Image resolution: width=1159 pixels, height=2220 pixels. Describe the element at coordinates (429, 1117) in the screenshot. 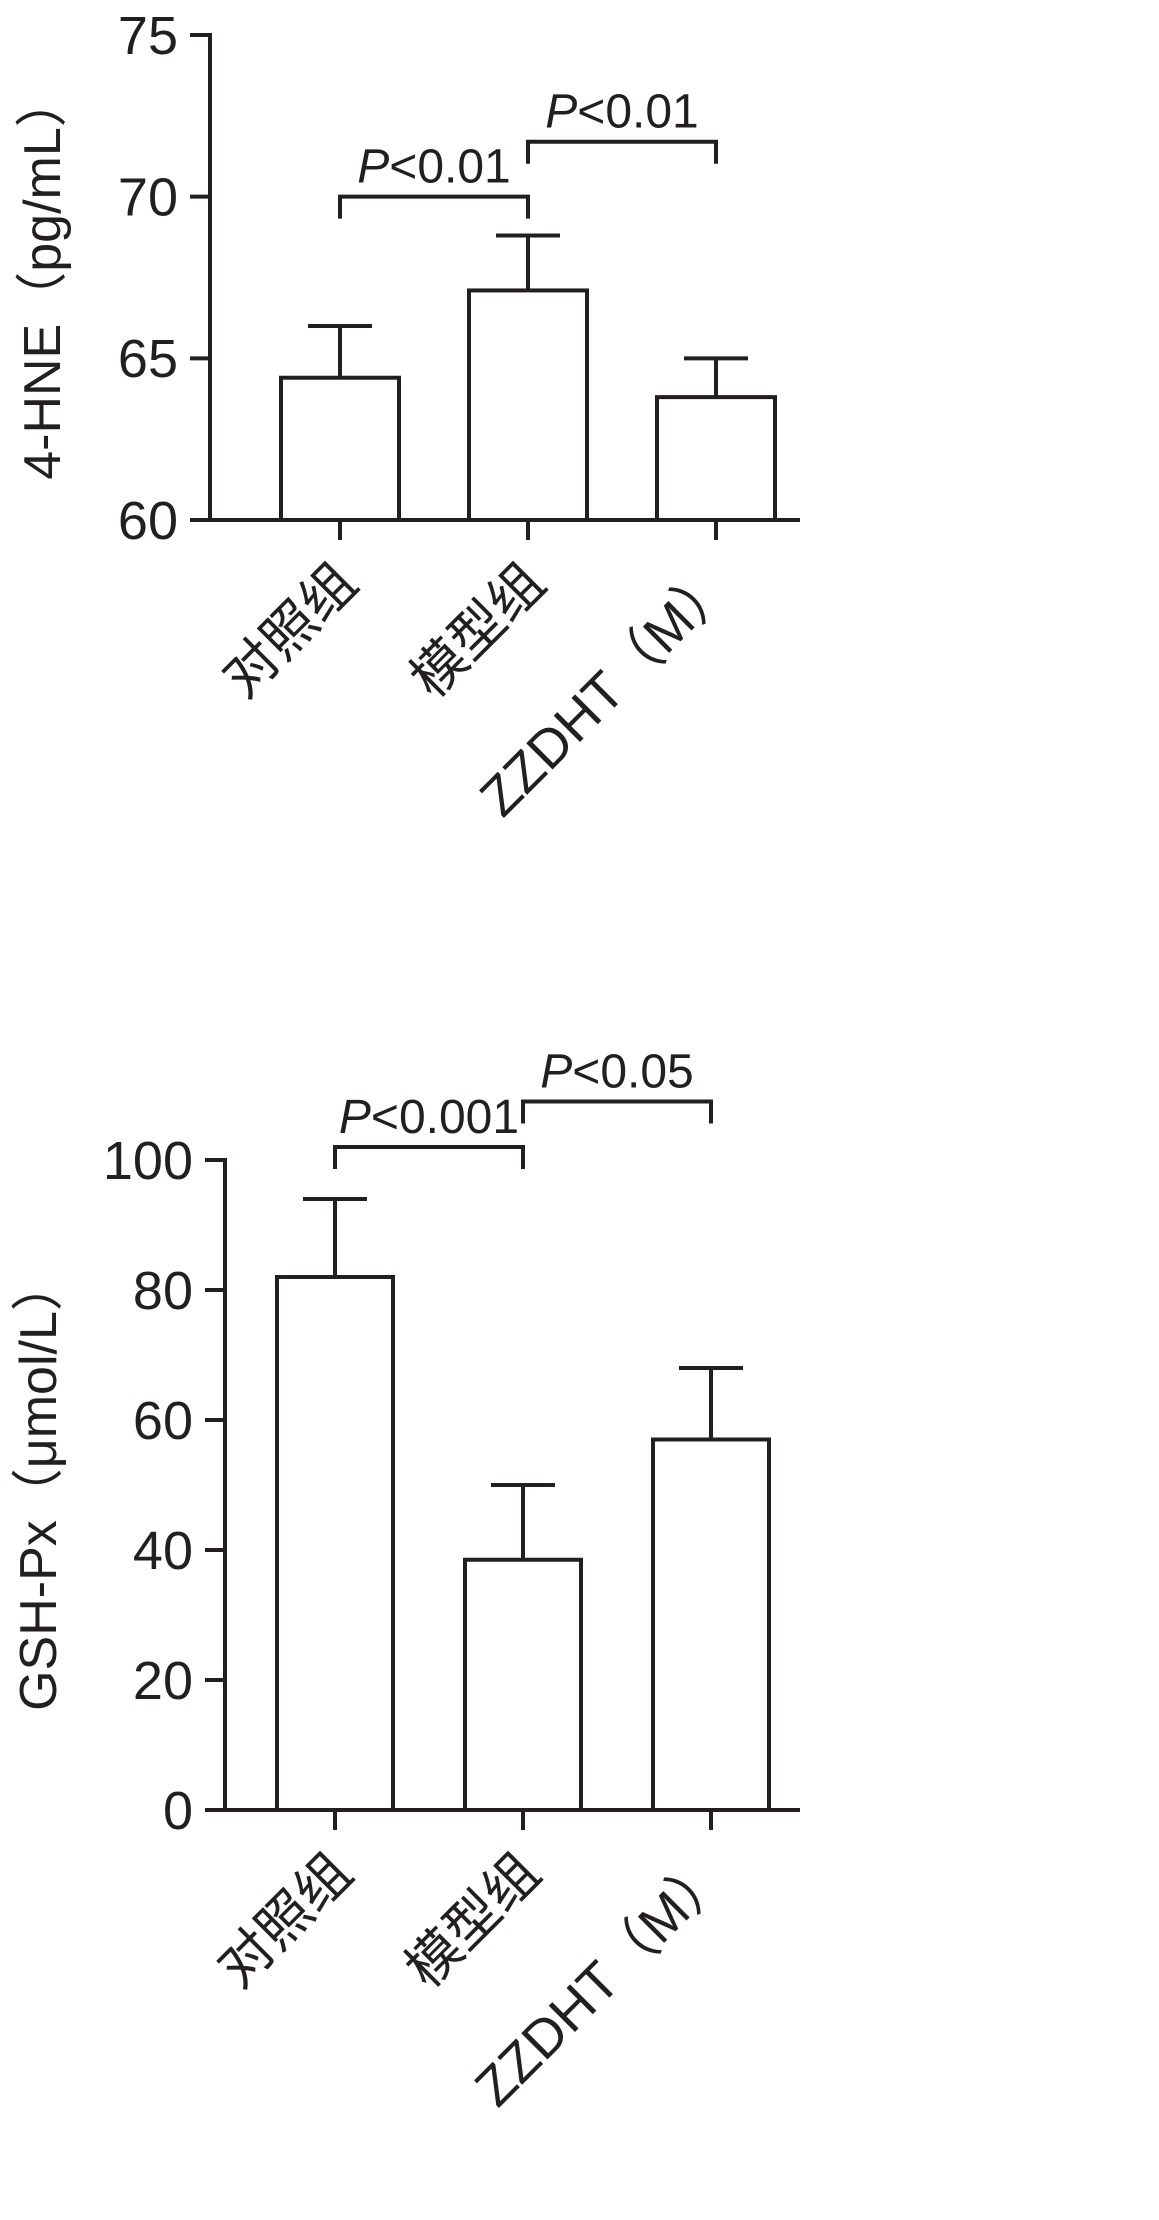

I see `significance-label: P<0.001` at that location.